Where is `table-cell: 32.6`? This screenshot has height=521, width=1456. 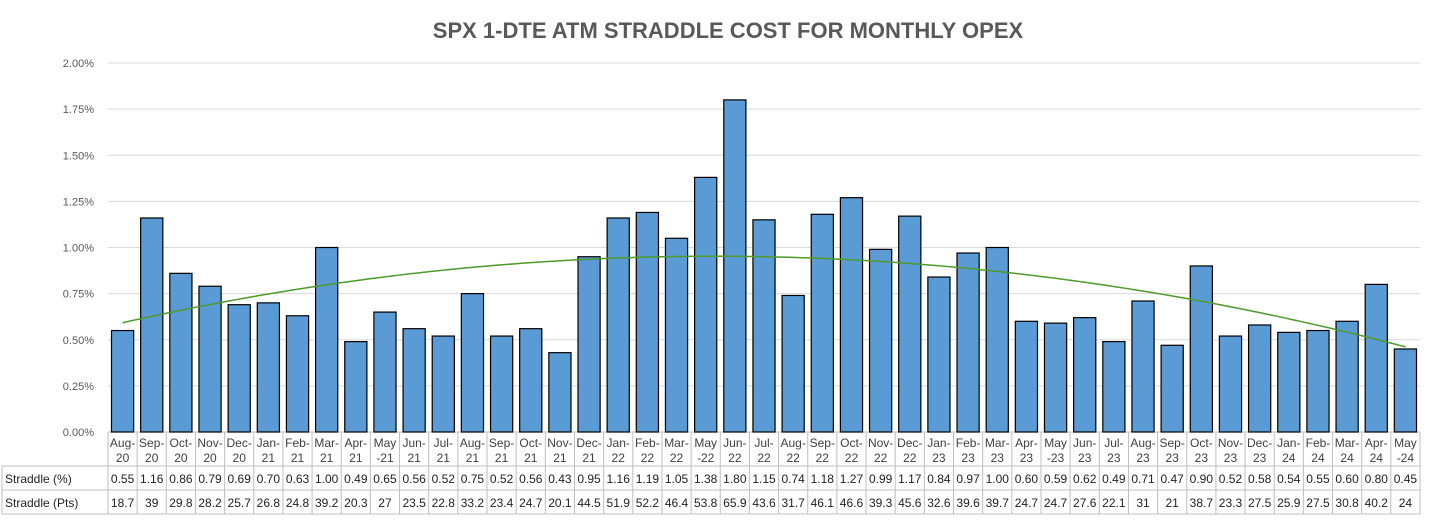 table-cell: 32.6 is located at coordinates (939, 503).